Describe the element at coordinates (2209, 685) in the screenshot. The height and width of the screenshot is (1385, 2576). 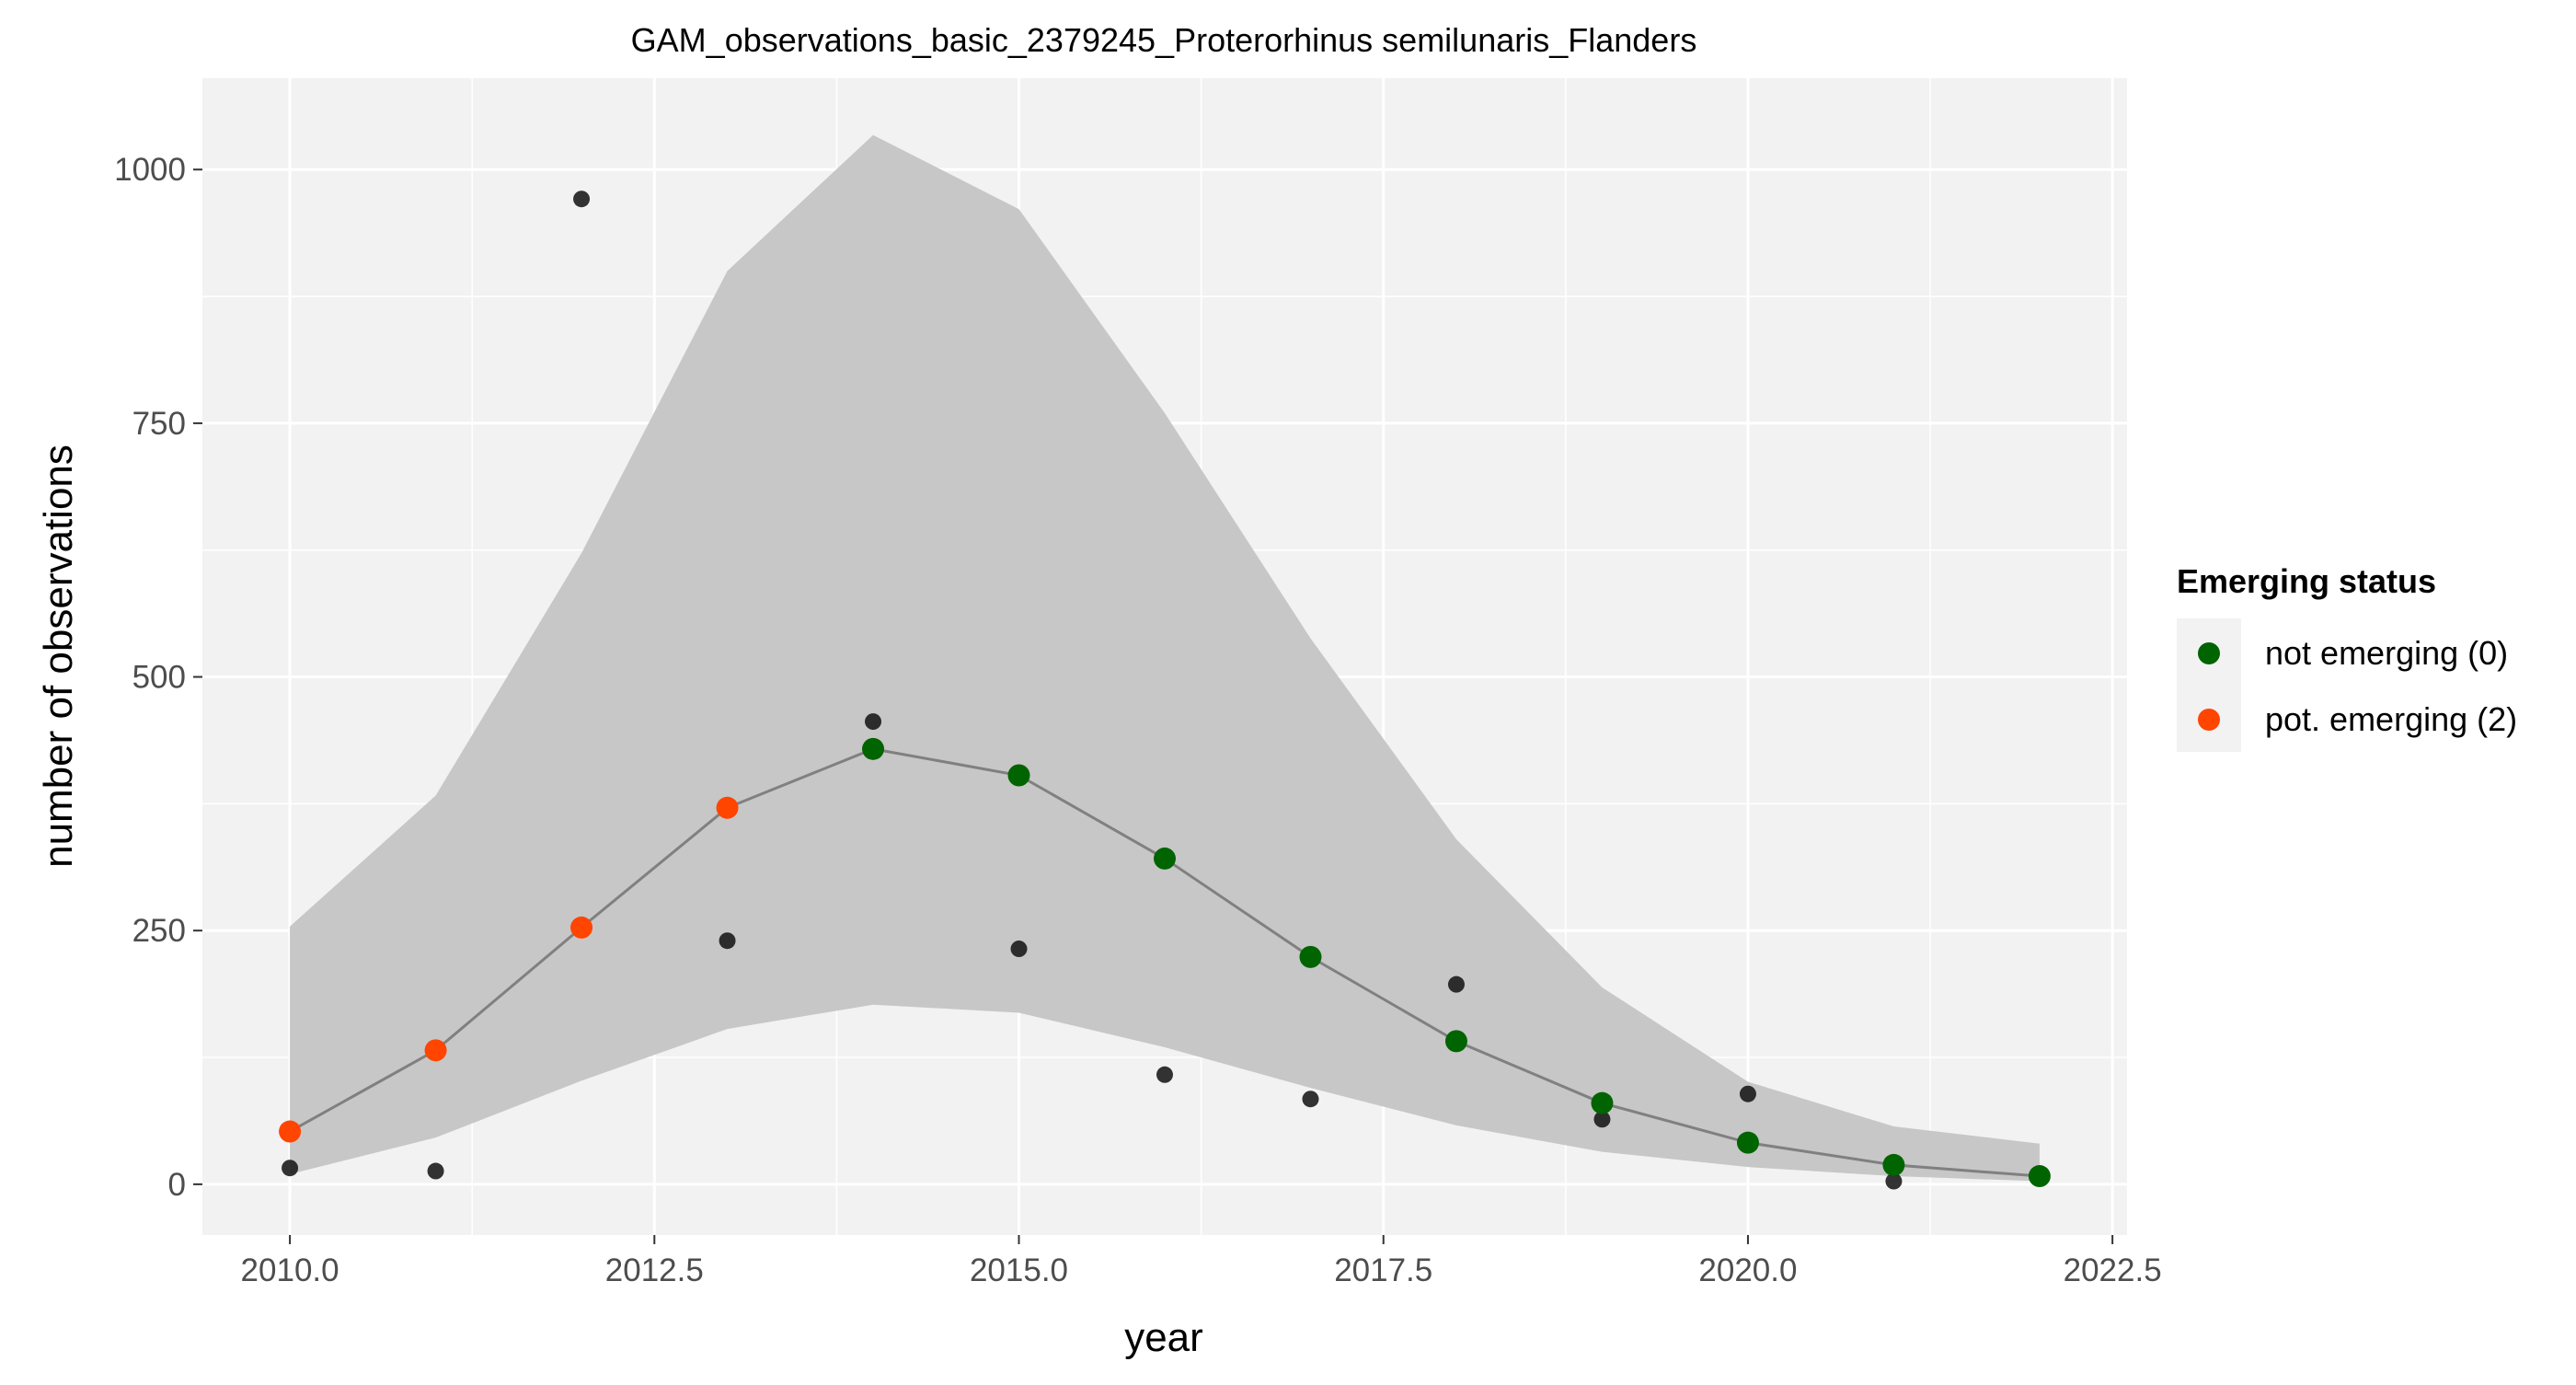
I see `legend-key-background` at that location.